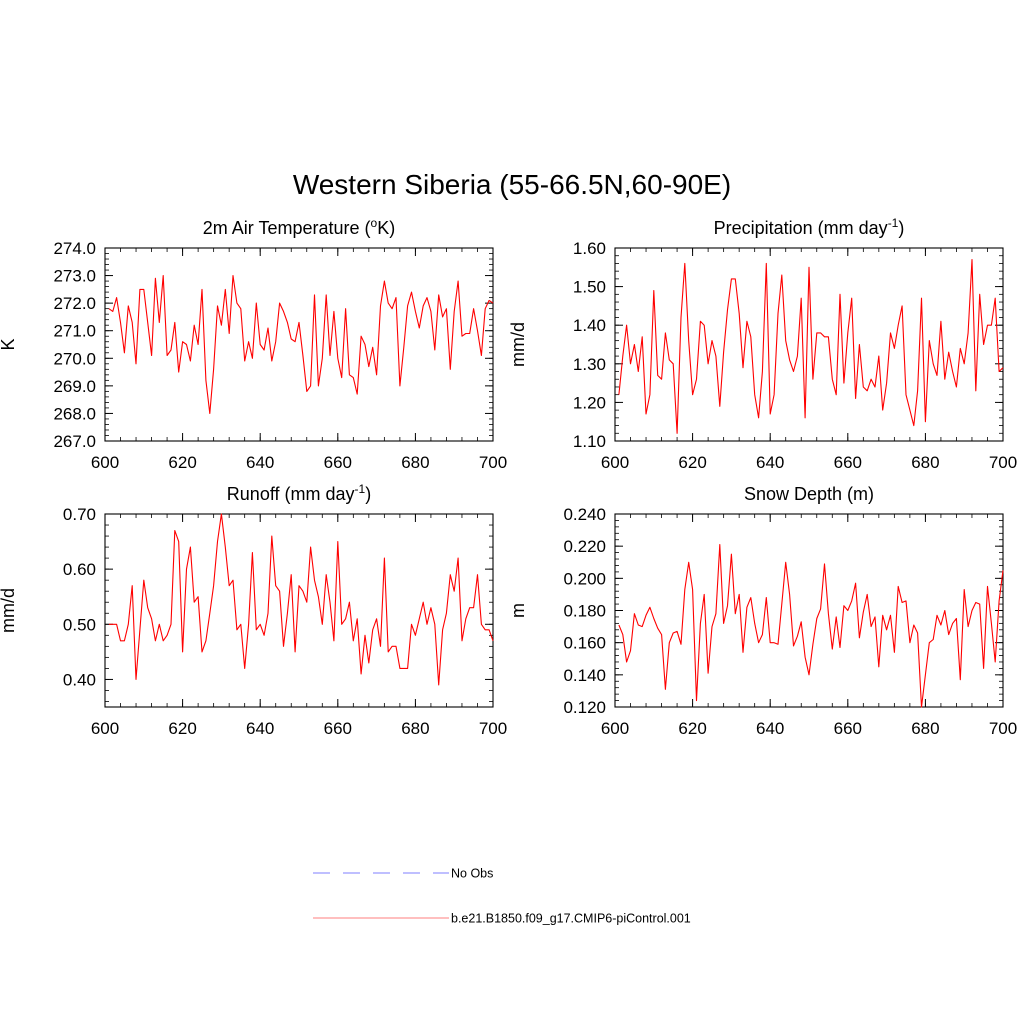 The height and width of the screenshot is (1024, 1024). I want to click on y-tick-label: 268.0, so click(74, 413).